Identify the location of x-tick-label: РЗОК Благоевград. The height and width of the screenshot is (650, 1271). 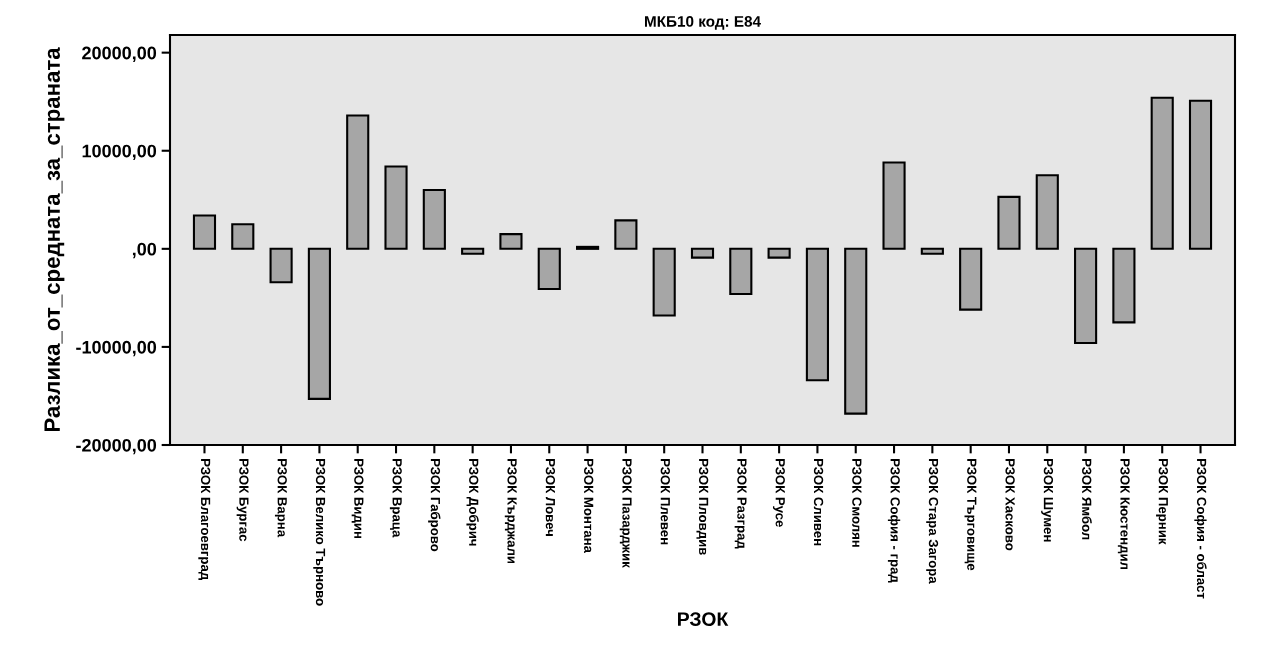
(204, 519).